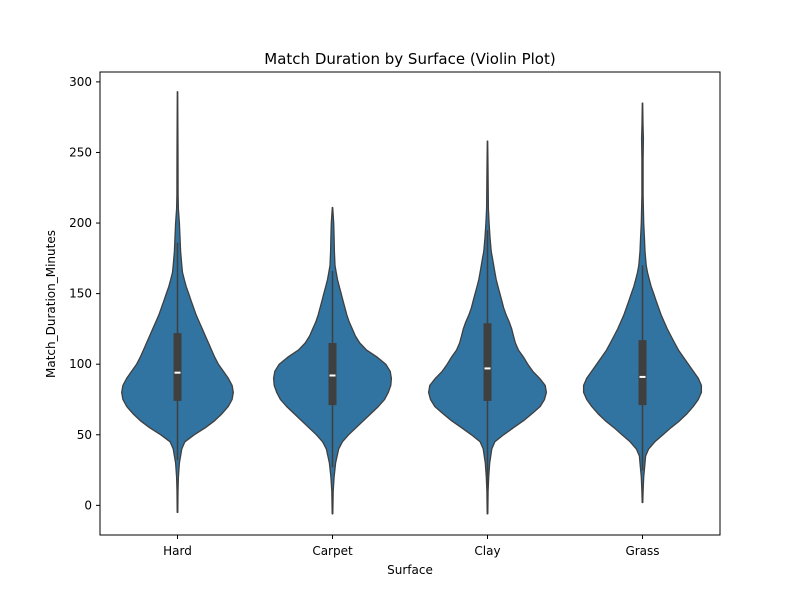 The width and height of the screenshot is (800, 604). Describe the element at coordinates (80, 152) in the screenshot. I see `y-tick-label: 250` at that location.